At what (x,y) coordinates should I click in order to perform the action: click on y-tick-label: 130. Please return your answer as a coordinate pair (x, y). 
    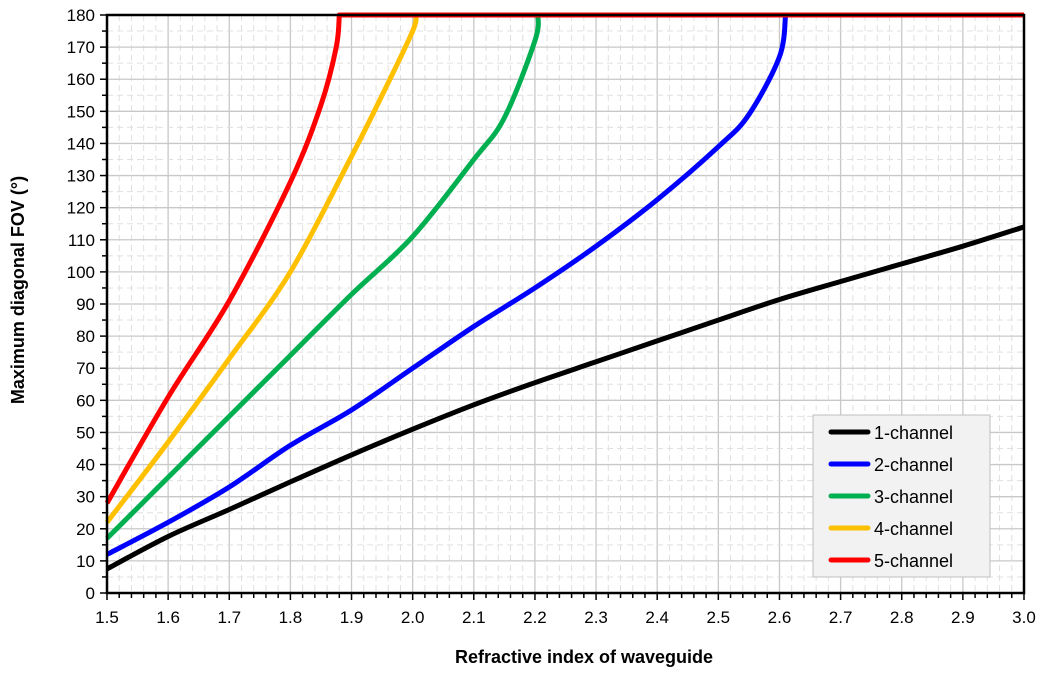
    Looking at the image, I should click on (81, 176).